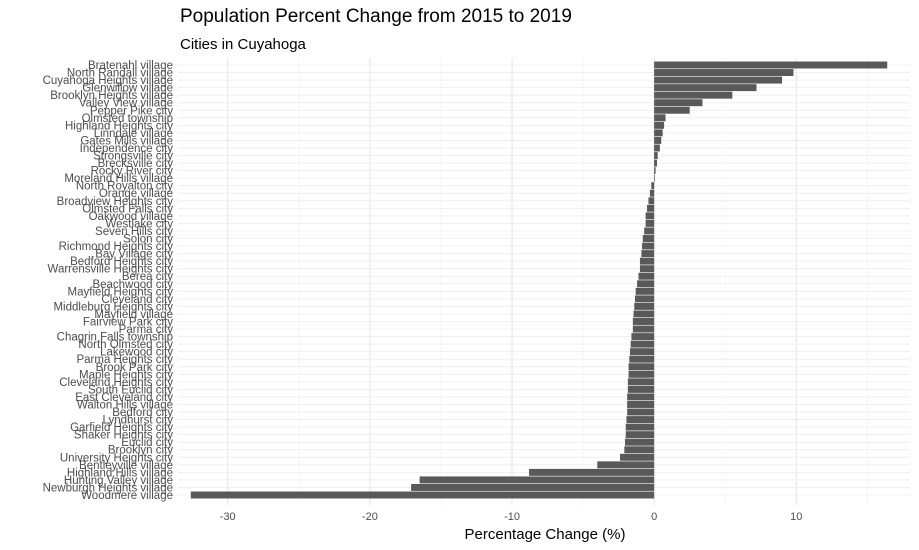  Describe the element at coordinates (130, 390) in the screenshot. I see `y-tick-label: South Euclid city` at that location.